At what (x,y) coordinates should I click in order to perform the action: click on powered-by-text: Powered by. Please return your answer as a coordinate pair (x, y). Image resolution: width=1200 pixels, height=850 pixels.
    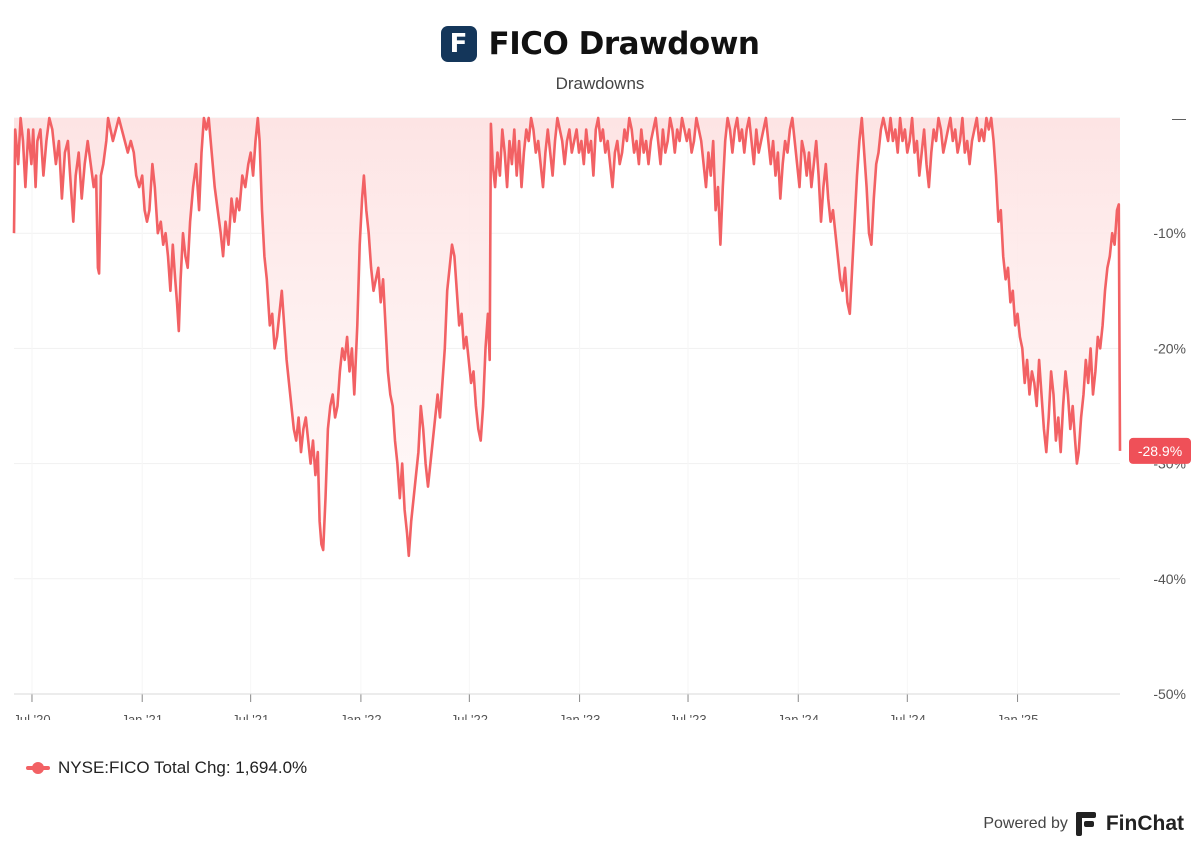
    Looking at the image, I should click on (1025, 823).